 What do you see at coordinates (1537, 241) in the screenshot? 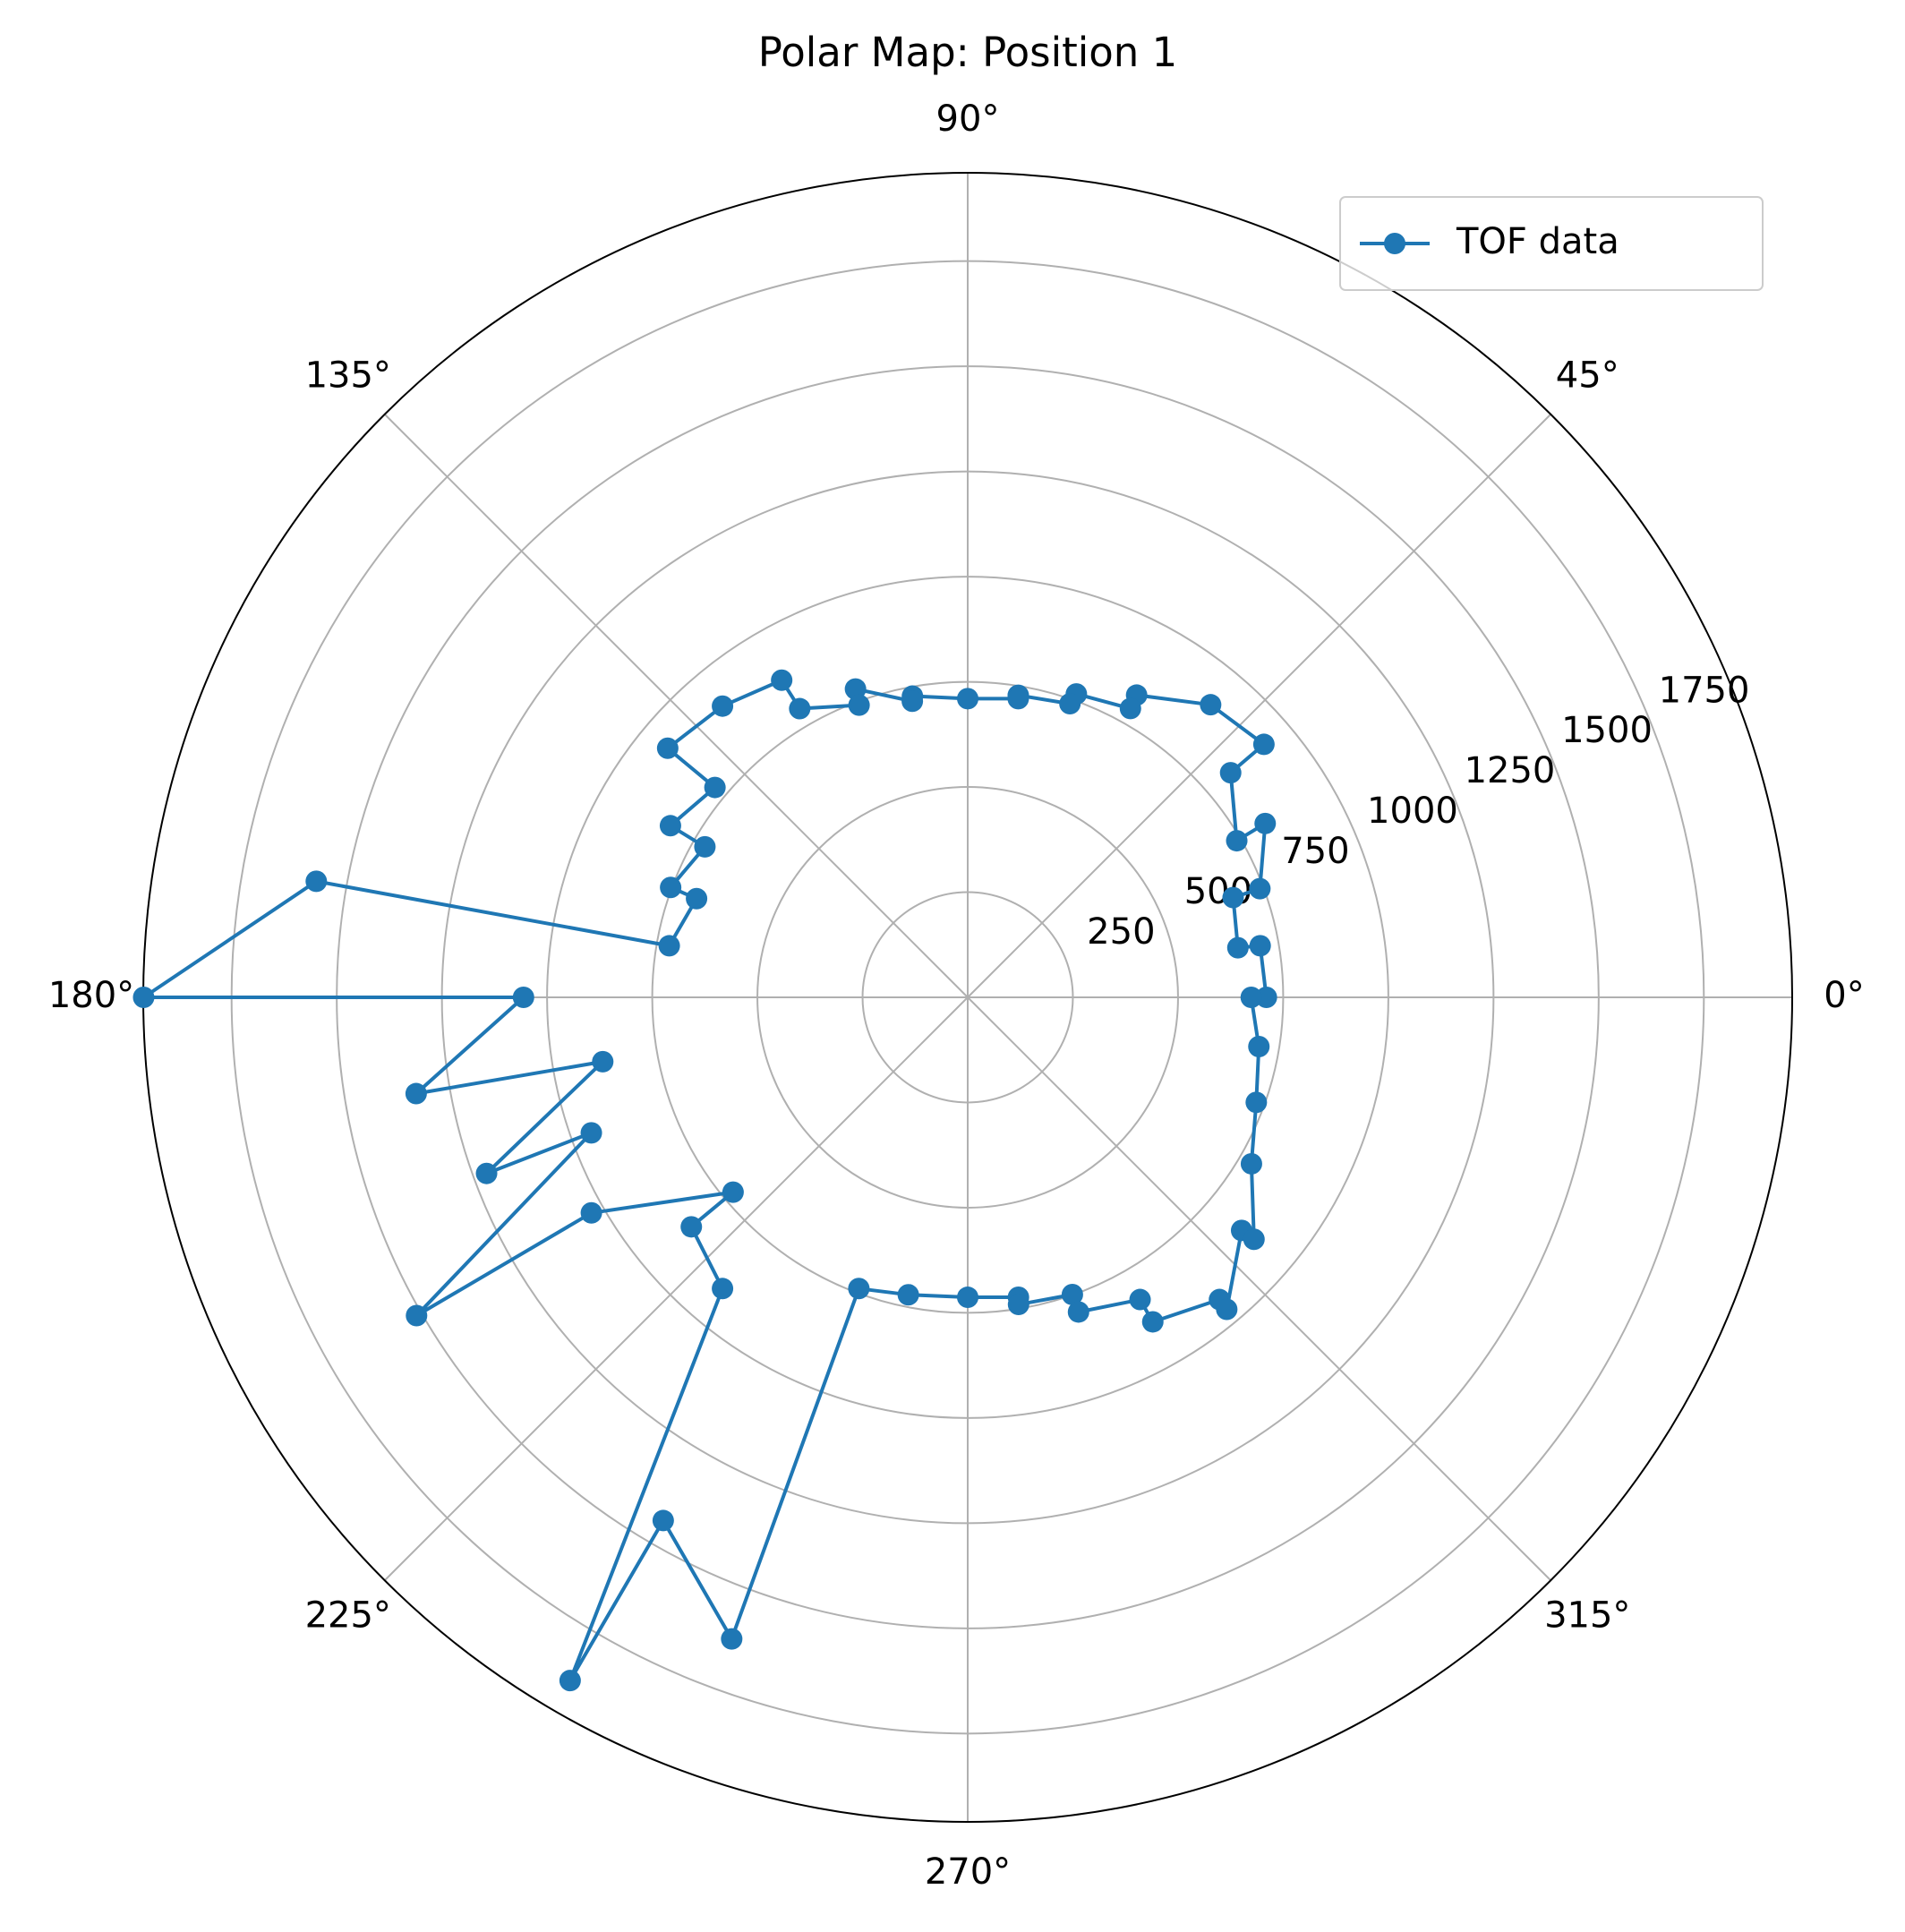
I see `legend-label: TOF data` at bounding box center [1537, 241].